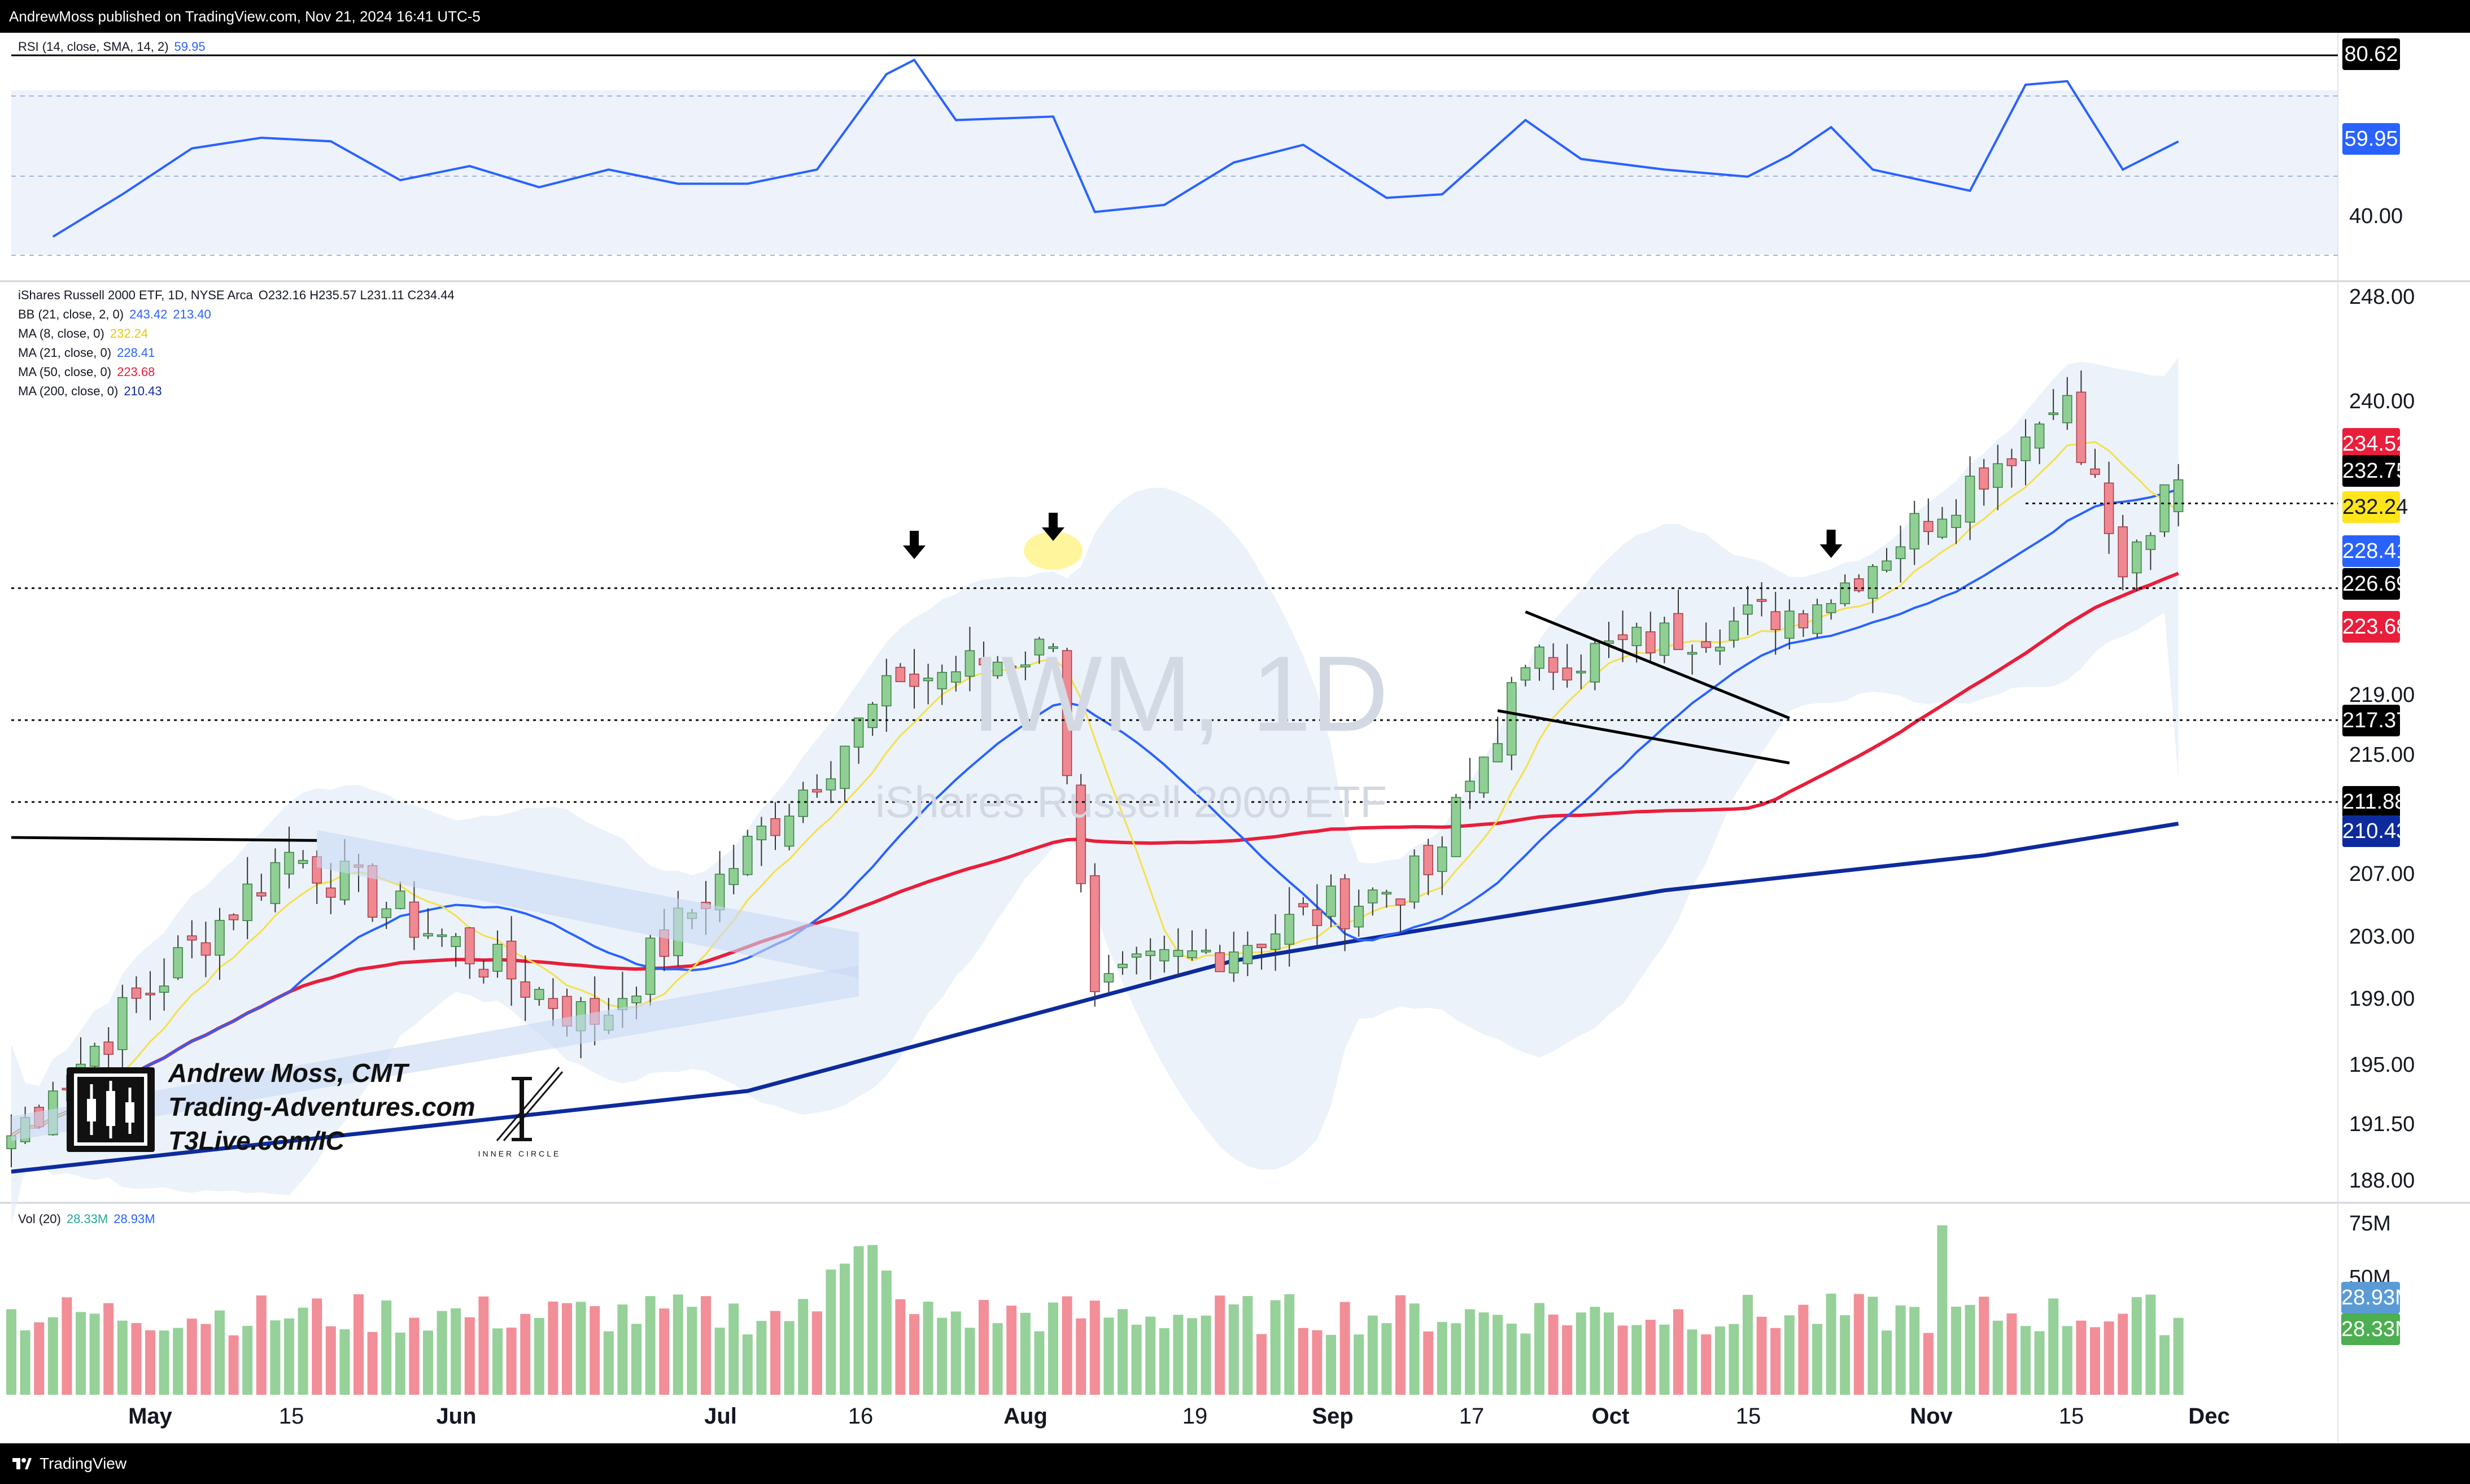 Image resolution: width=2470 pixels, height=1484 pixels. I want to click on price-tick-label: 199.00, so click(2382, 999).